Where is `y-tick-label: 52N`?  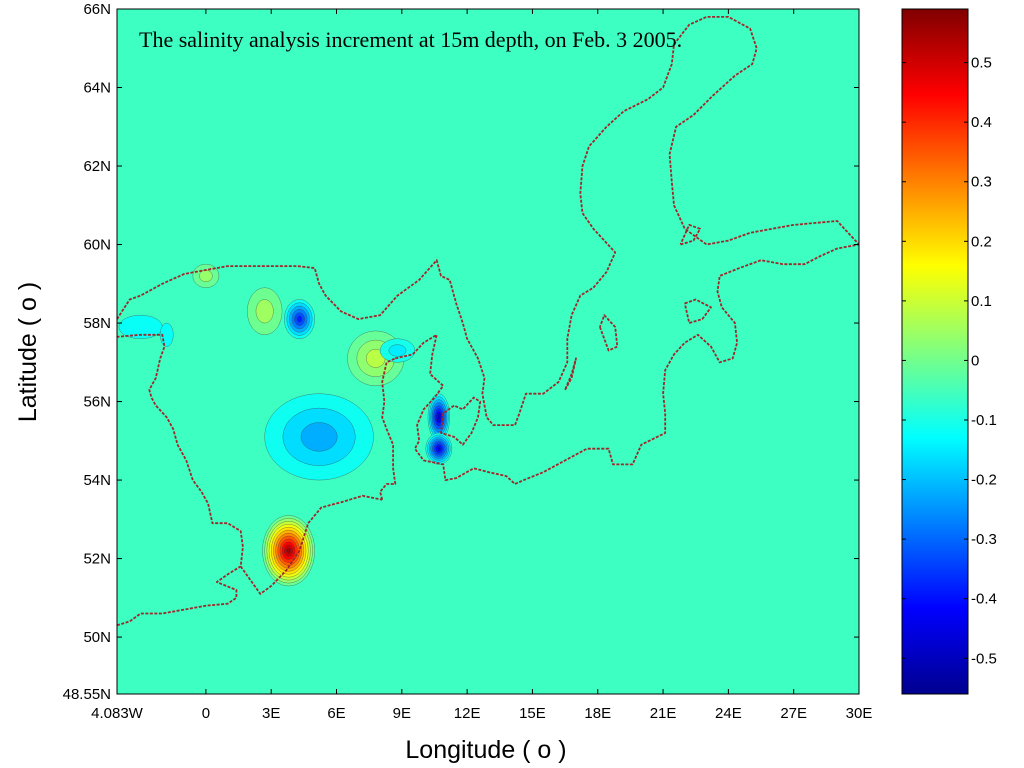 y-tick-label: 52N is located at coordinates (97, 559).